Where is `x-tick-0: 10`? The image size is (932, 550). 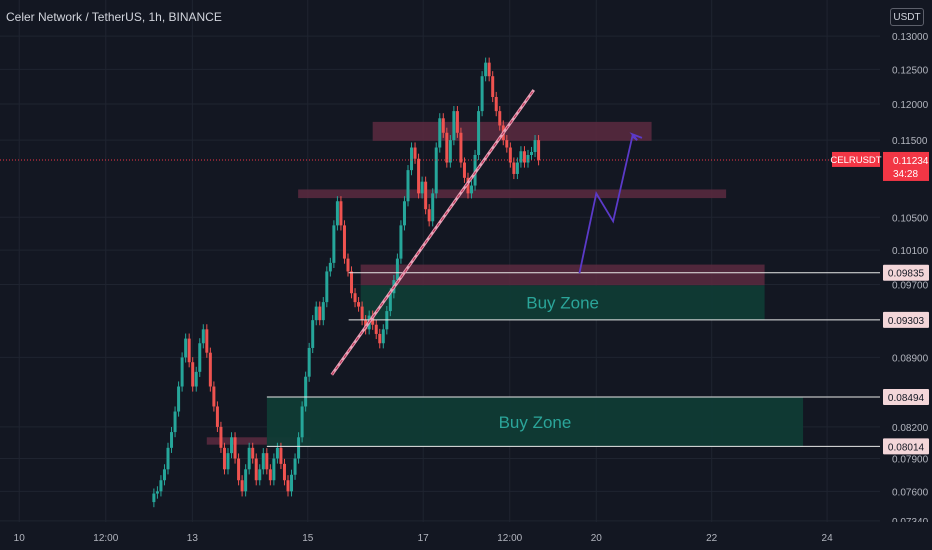 x-tick-0: 10 is located at coordinates (20, 538).